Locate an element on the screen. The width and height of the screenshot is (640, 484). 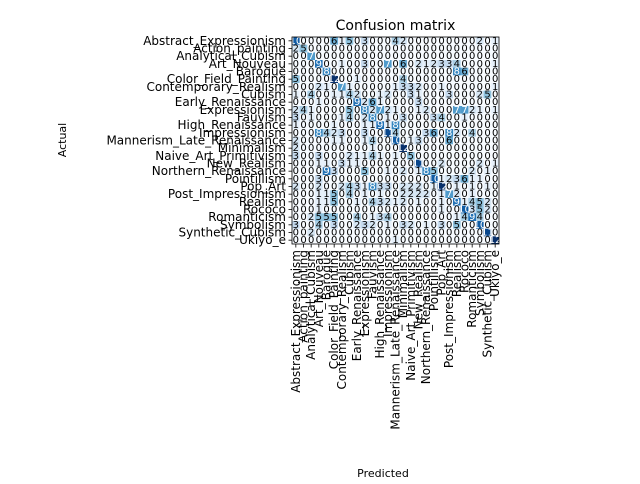
x-tick-label: Realism is located at coordinates (457, 273).